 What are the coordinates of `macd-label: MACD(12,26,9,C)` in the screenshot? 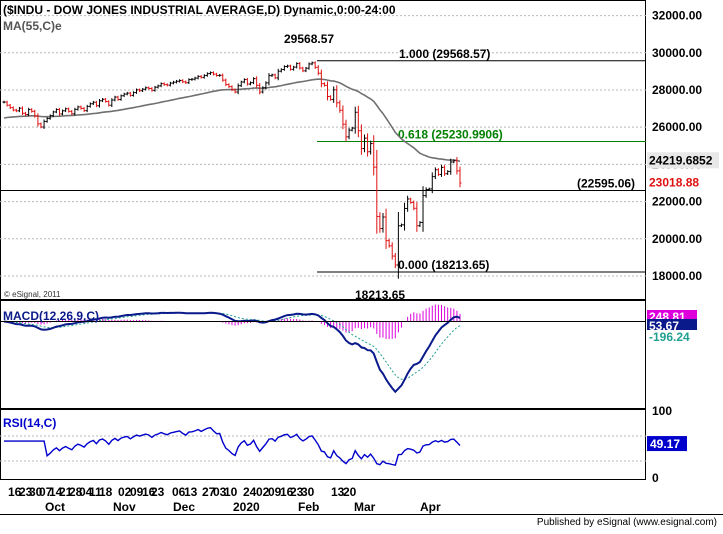 It's located at (51, 316).